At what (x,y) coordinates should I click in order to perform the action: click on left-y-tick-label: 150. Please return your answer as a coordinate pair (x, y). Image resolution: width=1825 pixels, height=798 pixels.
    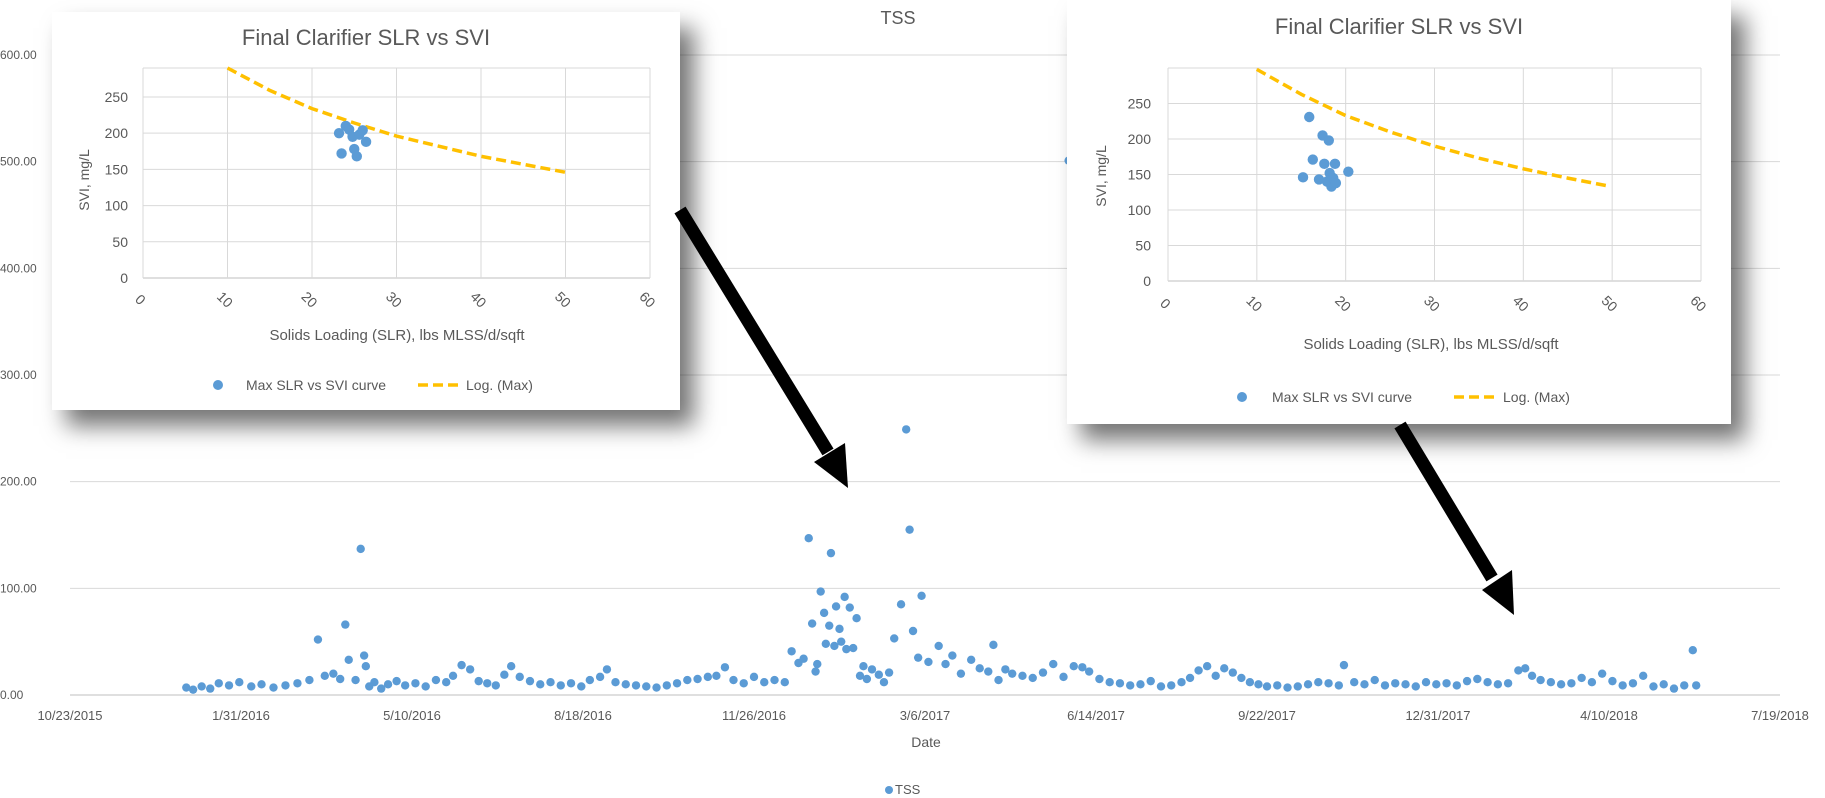
    Looking at the image, I should click on (117, 169).